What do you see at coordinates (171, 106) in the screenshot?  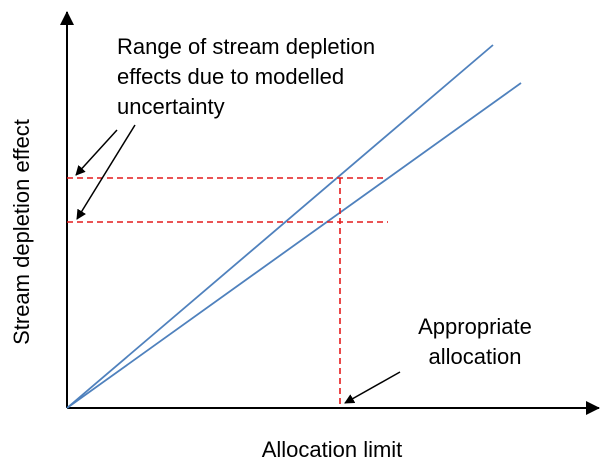 I see `annotation: uncertainty` at bounding box center [171, 106].